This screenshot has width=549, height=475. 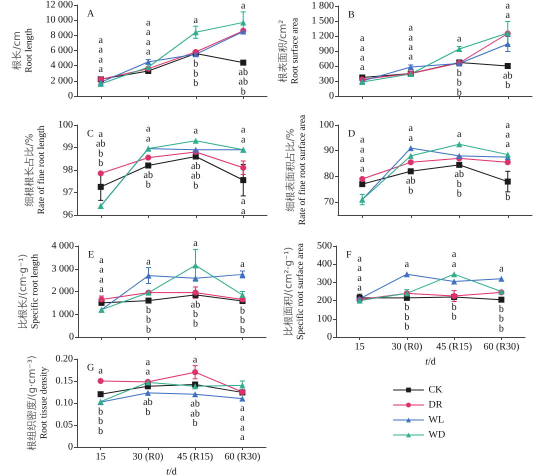 What do you see at coordinates (323, 6) in the screenshot?
I see `y-tick-label: 1 800` at bounding box center [323, 6].